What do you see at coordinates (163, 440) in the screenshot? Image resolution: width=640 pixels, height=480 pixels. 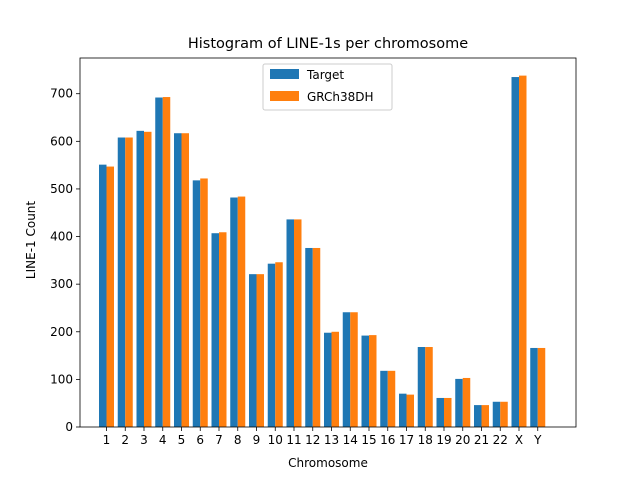 I see `x-tick-label-4: 4` at bounding box center [163, 440].